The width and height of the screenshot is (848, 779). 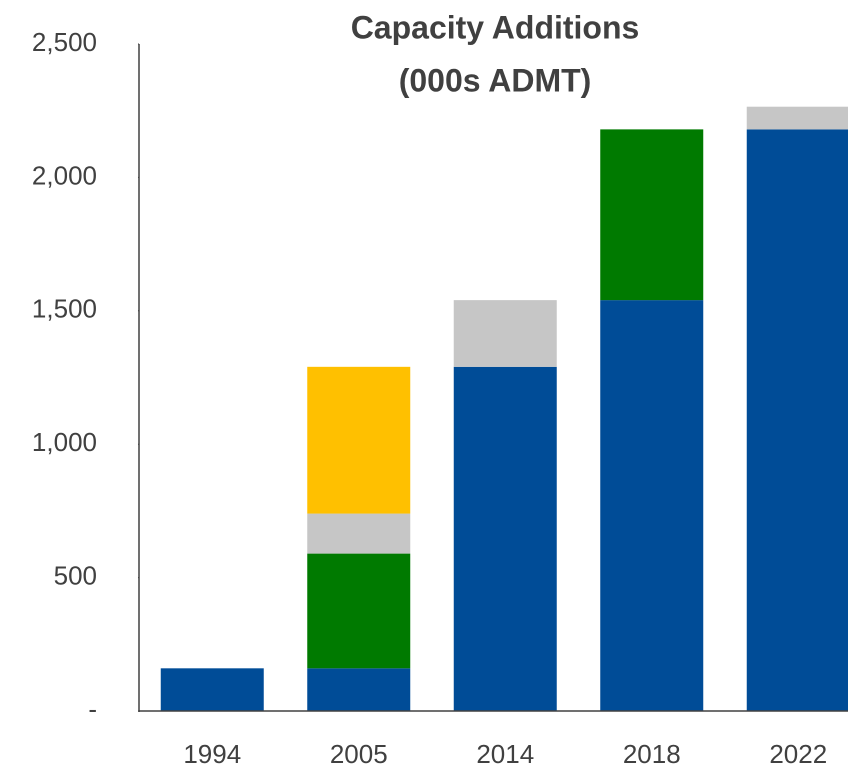 What do you see at coordinates (64, 42) in the screenshot?
I see `y-tick-label: 2,500` at bounding box center [64, 42].